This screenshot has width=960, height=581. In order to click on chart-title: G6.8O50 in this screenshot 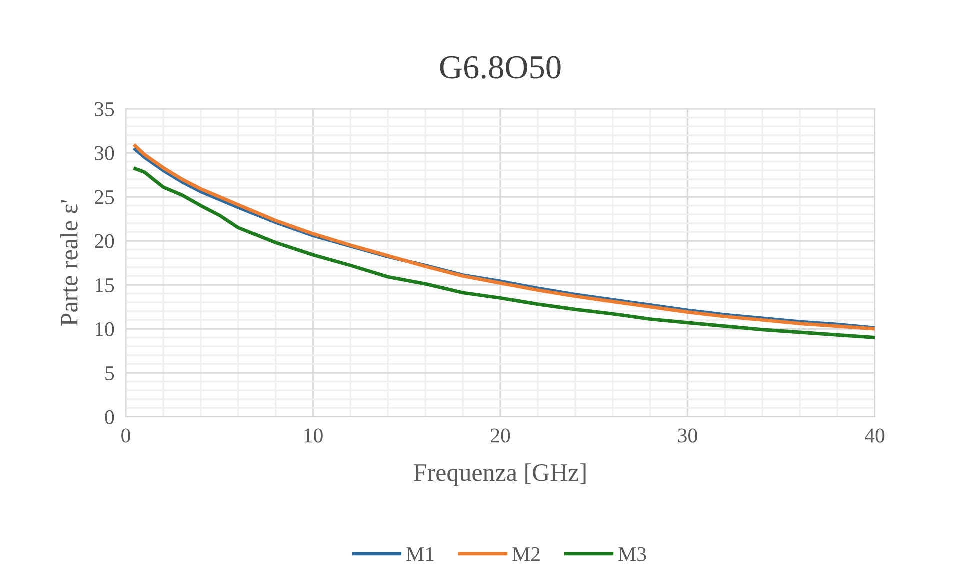, I will do `click(500, 67)`.